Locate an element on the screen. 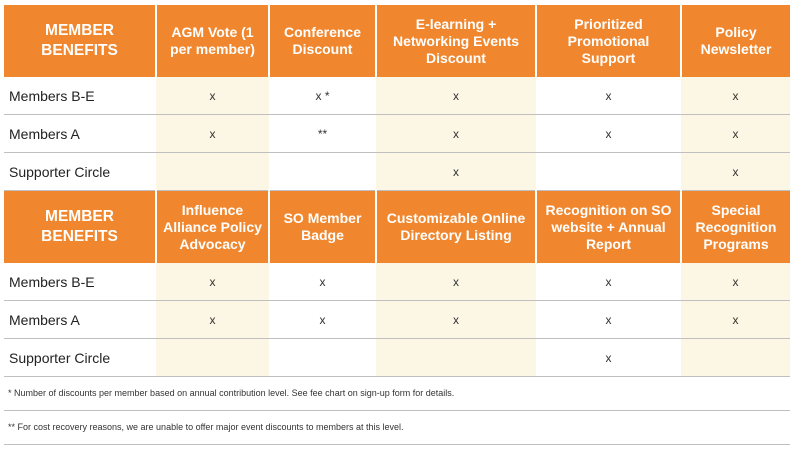  section1-header-conference-discount: Conference Discount is located at coordinates (323, 41).